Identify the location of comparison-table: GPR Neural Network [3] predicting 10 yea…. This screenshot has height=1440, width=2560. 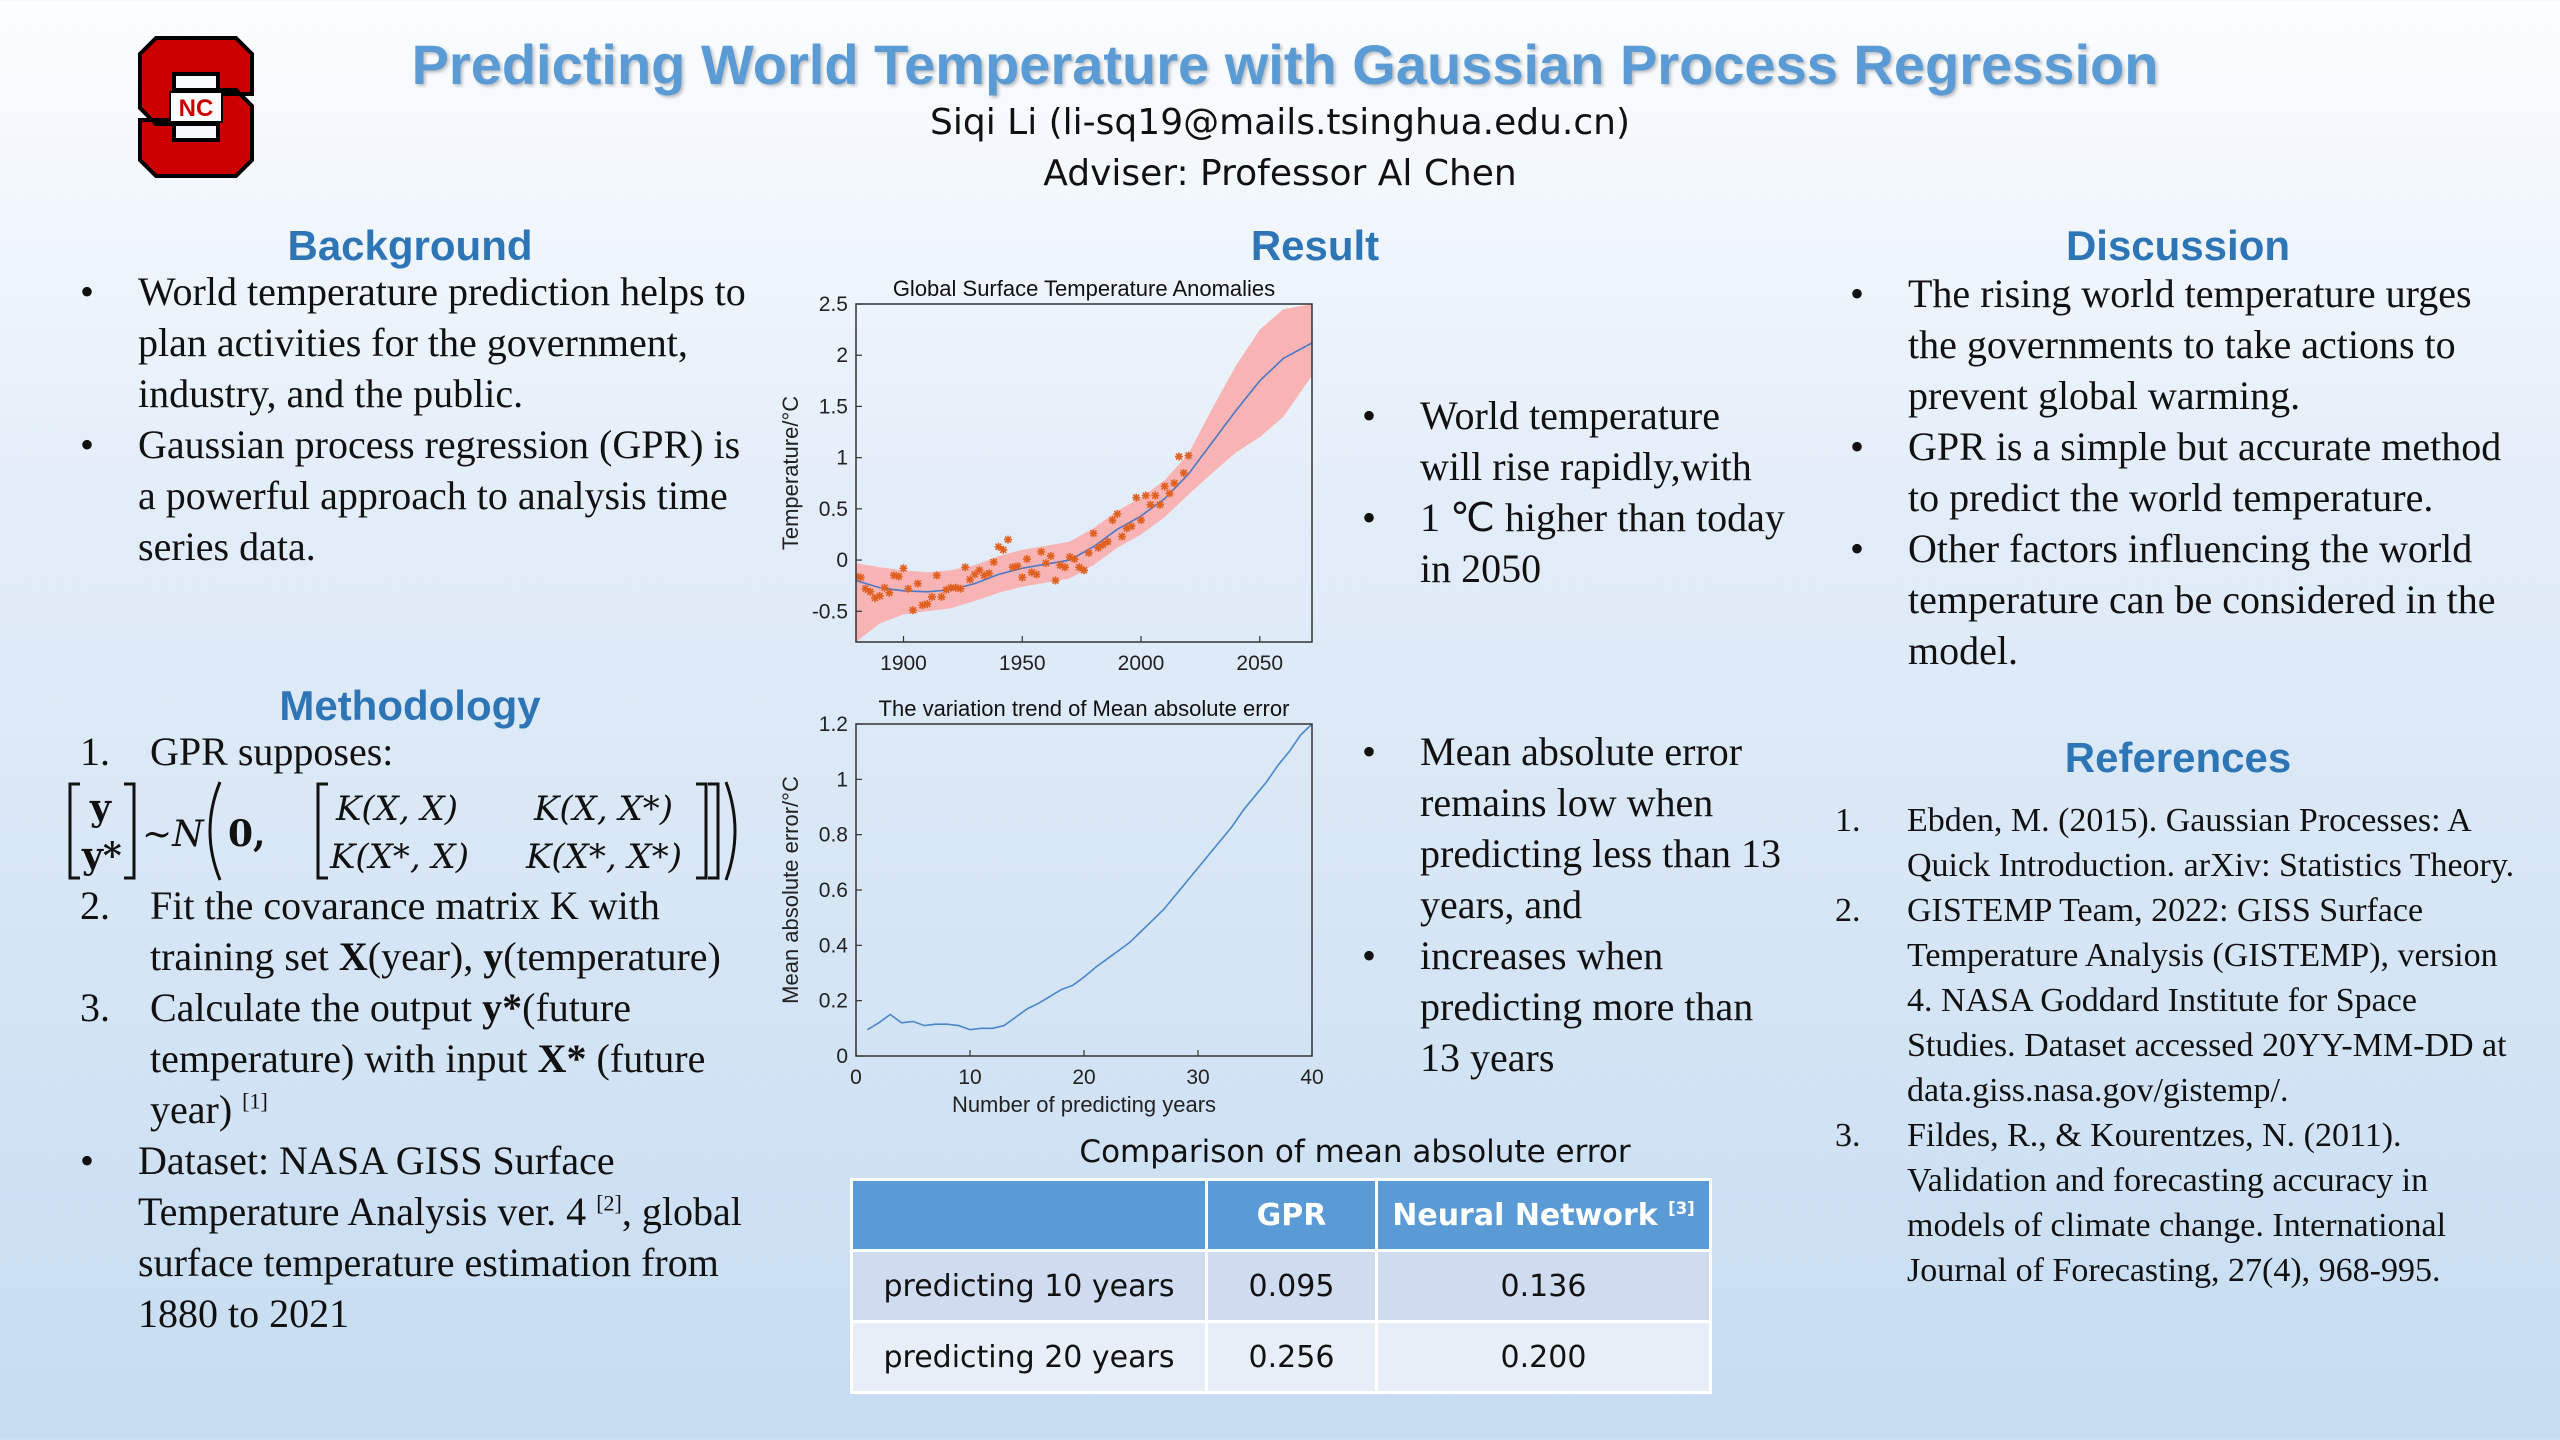
(1281, 1286).